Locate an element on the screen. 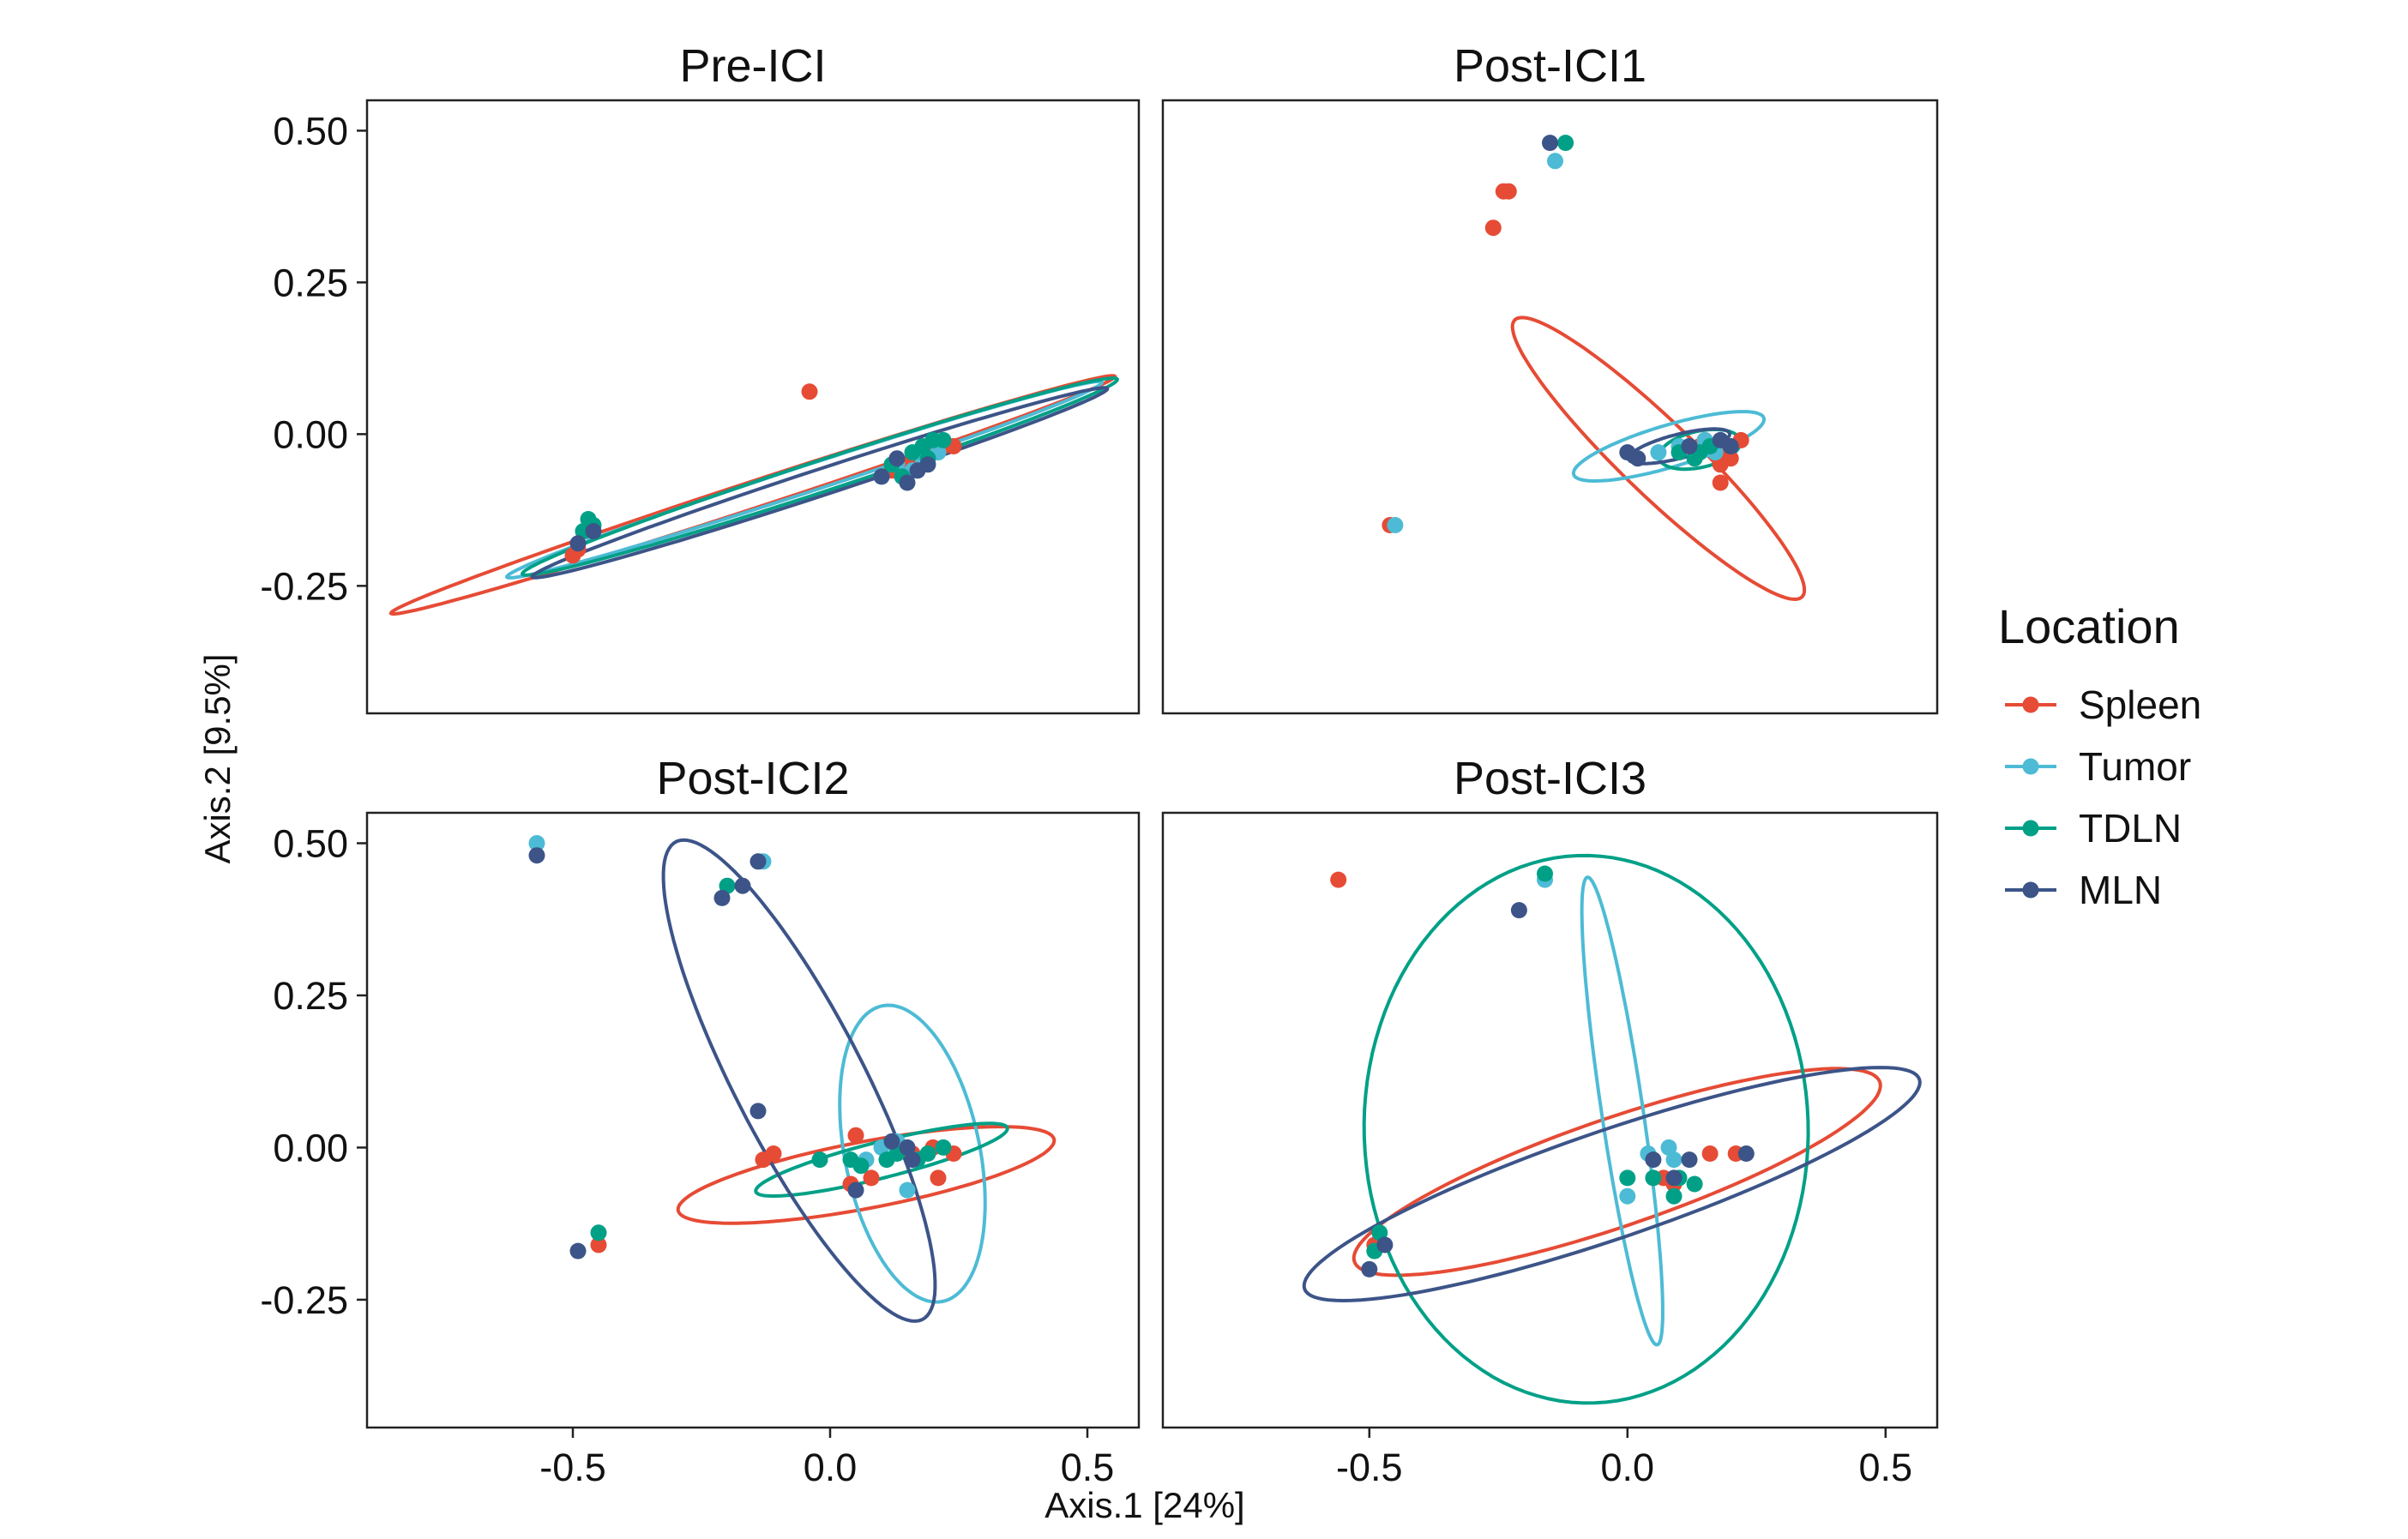 The width and height of the screenshot is (2408, 1539). x-axis-title: Axis.1 [24%] is located at coordinates (1144, 1505).